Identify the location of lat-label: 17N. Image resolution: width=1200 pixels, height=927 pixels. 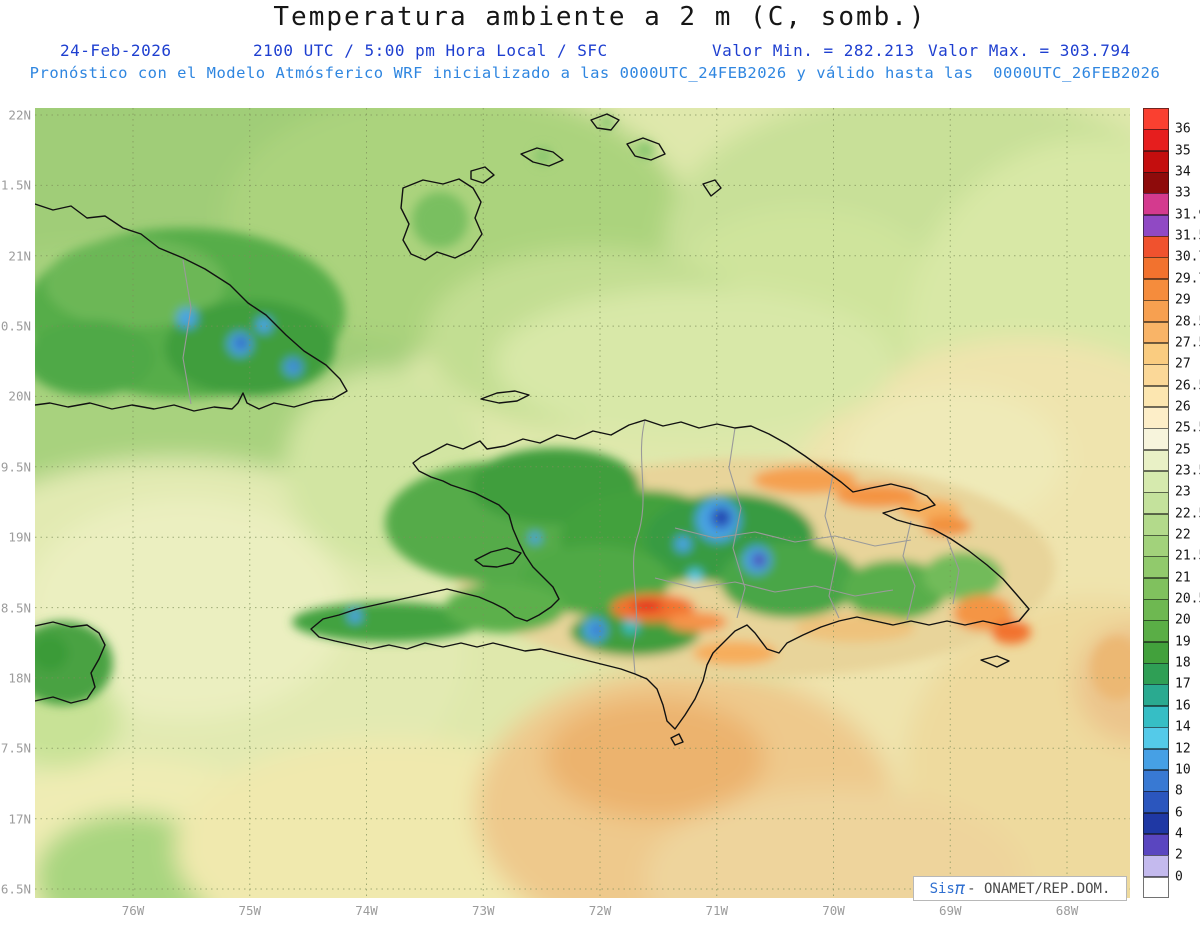
(19, 819).